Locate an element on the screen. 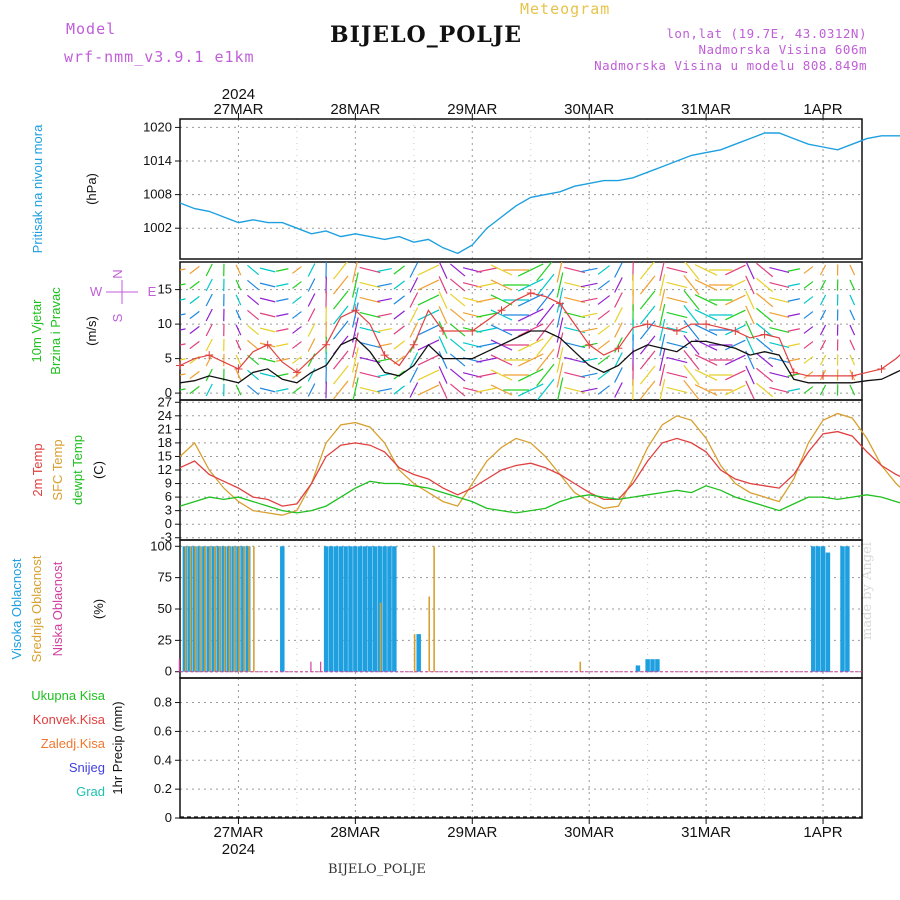 This screenshot has height=900, width=900. cloud-bar-low is located at coordinates (321, 666).